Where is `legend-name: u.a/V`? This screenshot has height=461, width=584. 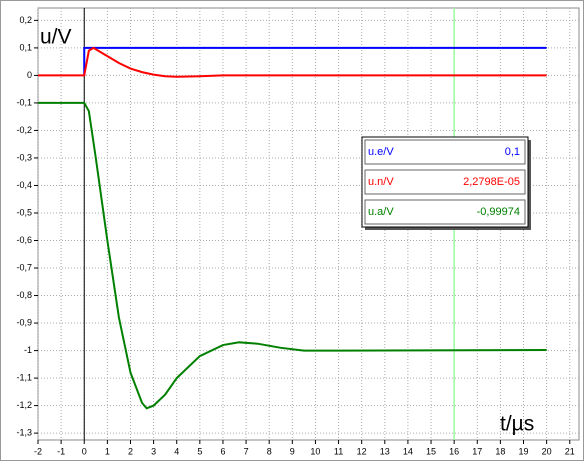 legend-name: u.a/V is located at coordinates (381, 212).